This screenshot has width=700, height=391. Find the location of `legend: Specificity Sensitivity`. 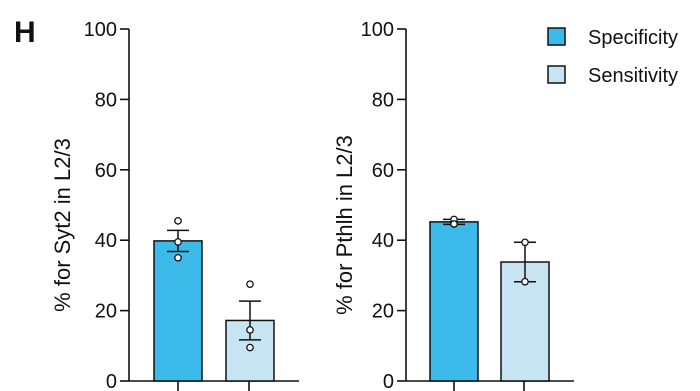

legend: Specificity Sensitivity is located at coordinates (612, 57).